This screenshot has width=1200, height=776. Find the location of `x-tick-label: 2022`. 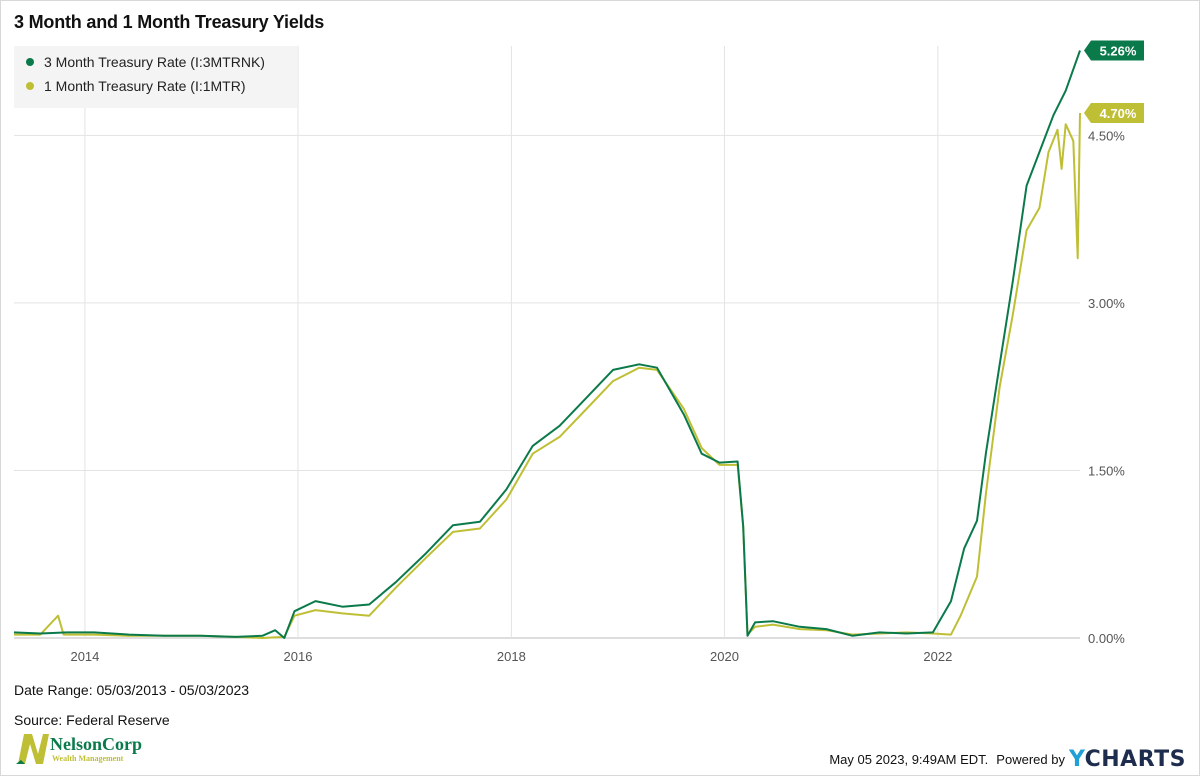

x-tick-label: 2022 is located at coordinates (937, 656).